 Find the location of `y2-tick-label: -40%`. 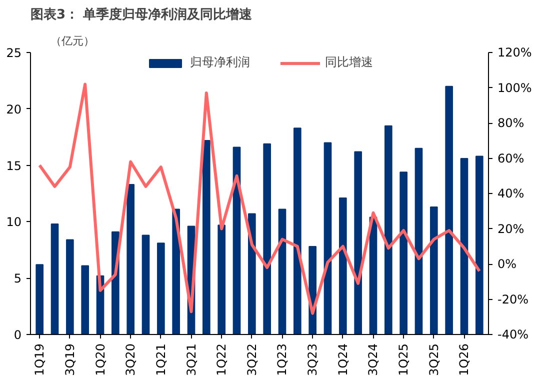

y2-tick-label: -40% is located at coordinates (513, 335).